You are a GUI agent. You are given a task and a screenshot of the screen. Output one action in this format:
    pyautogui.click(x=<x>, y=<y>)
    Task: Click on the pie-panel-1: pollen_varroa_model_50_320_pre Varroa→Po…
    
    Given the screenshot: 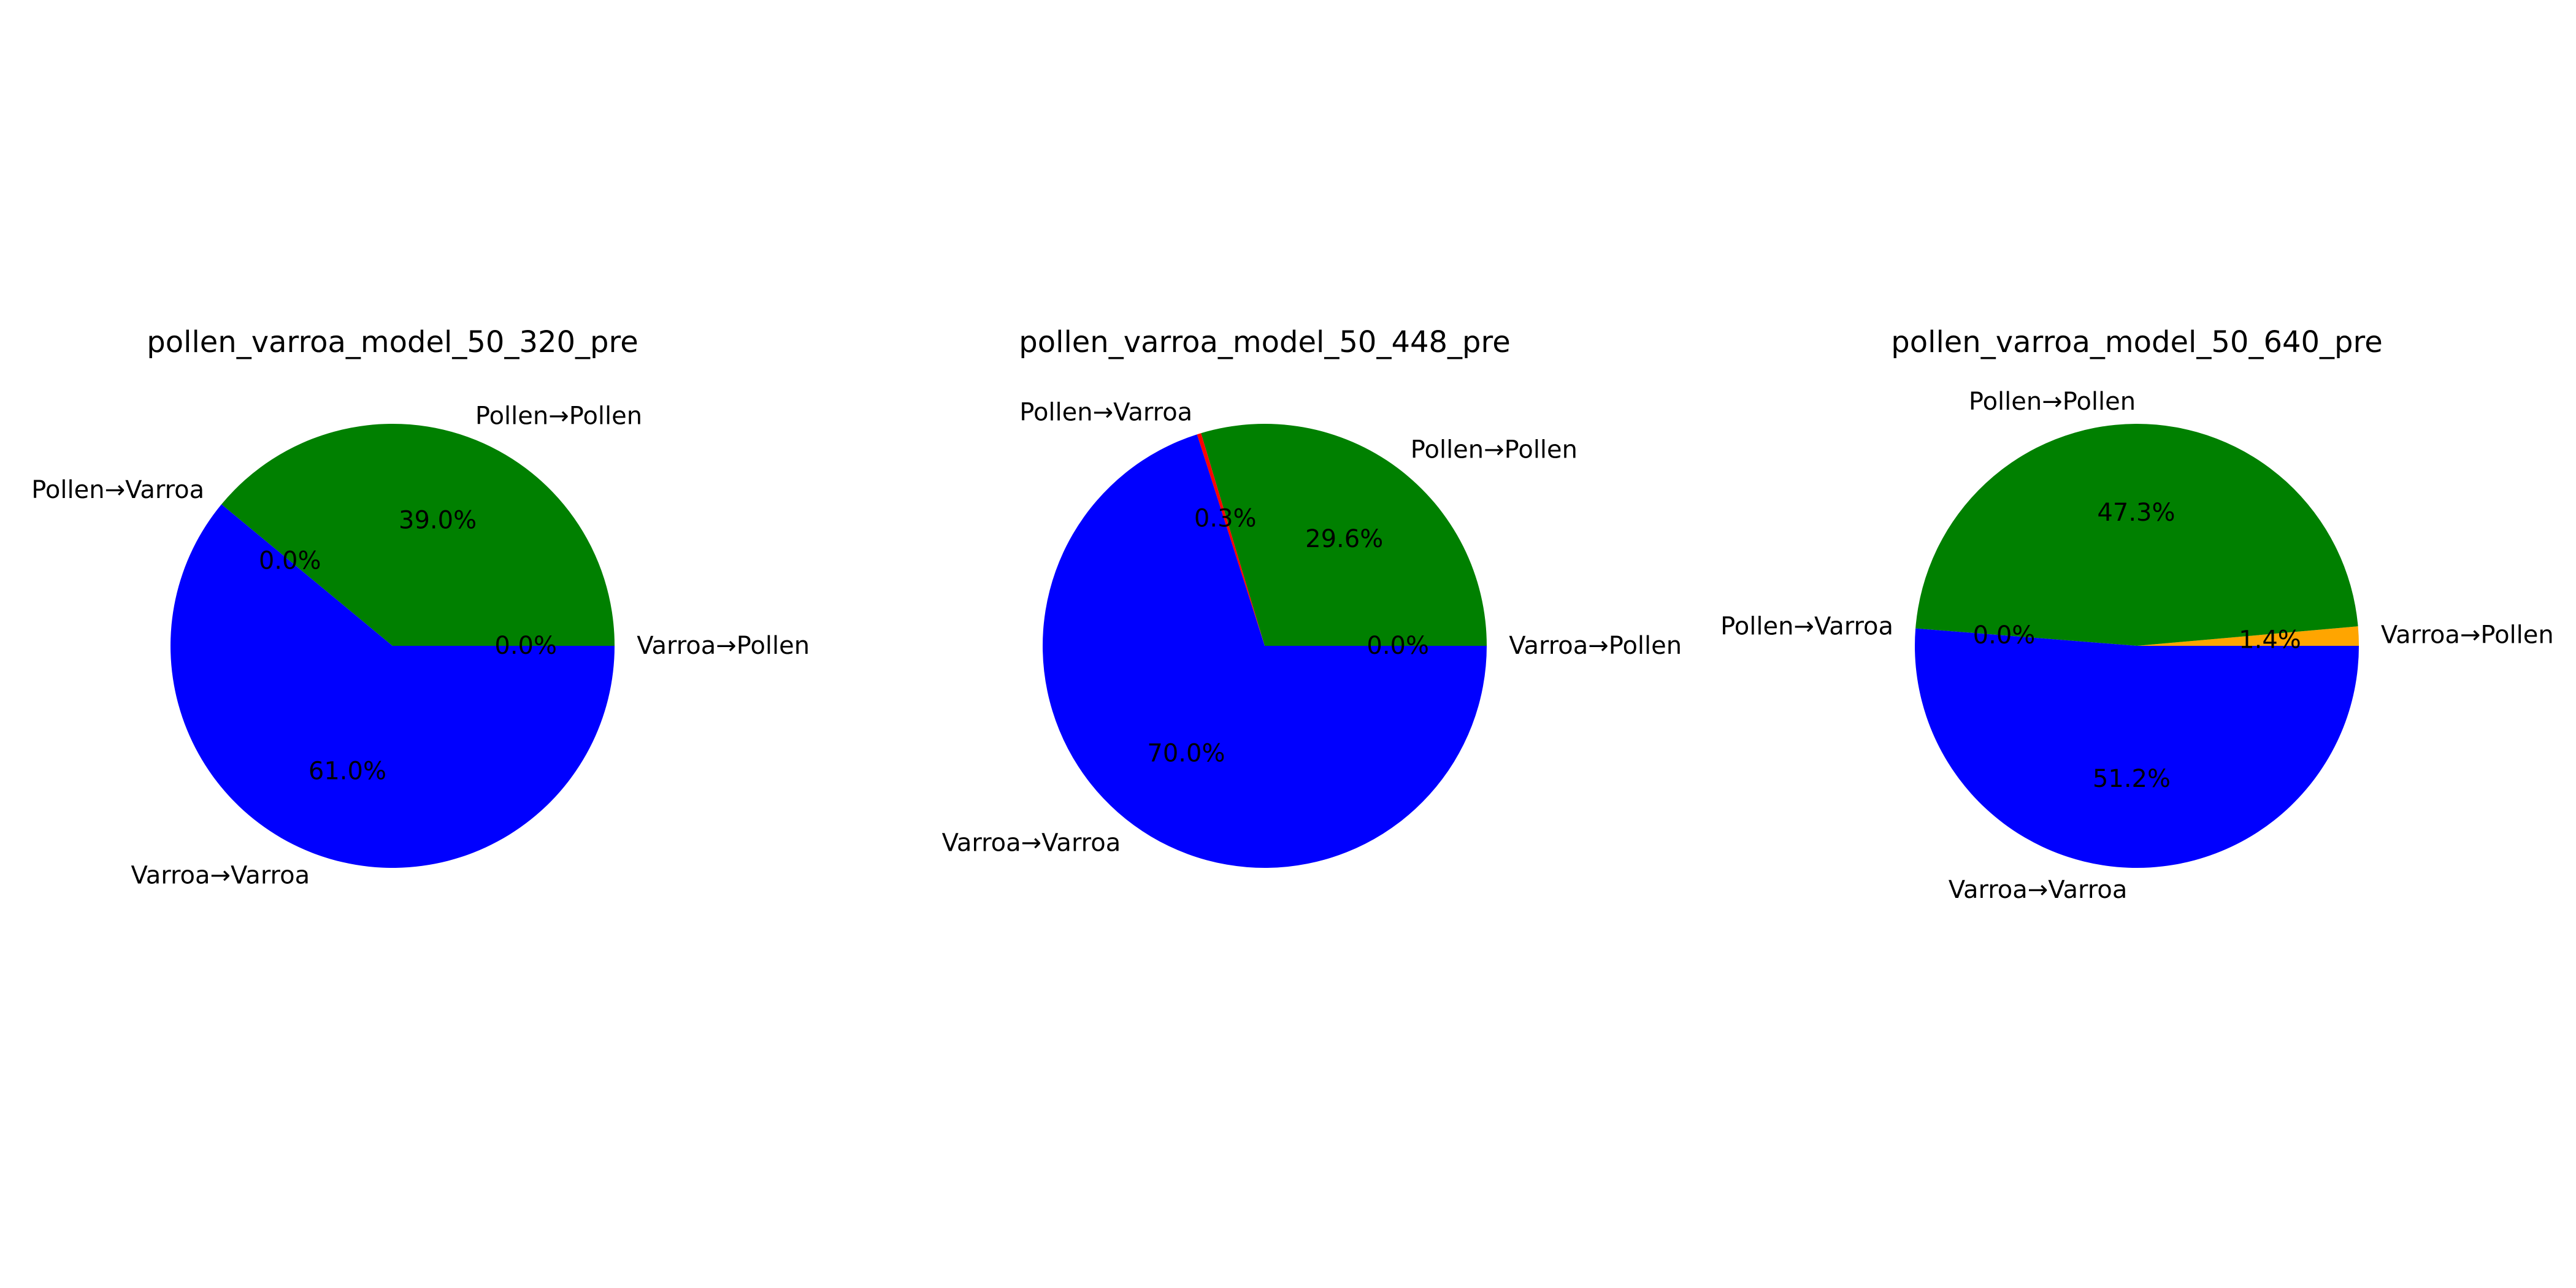 What is the action you would take?
    pyautogui.click(x=420, y=607)
    